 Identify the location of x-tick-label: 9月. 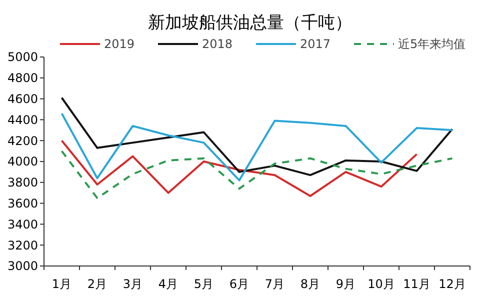
(346, 284).